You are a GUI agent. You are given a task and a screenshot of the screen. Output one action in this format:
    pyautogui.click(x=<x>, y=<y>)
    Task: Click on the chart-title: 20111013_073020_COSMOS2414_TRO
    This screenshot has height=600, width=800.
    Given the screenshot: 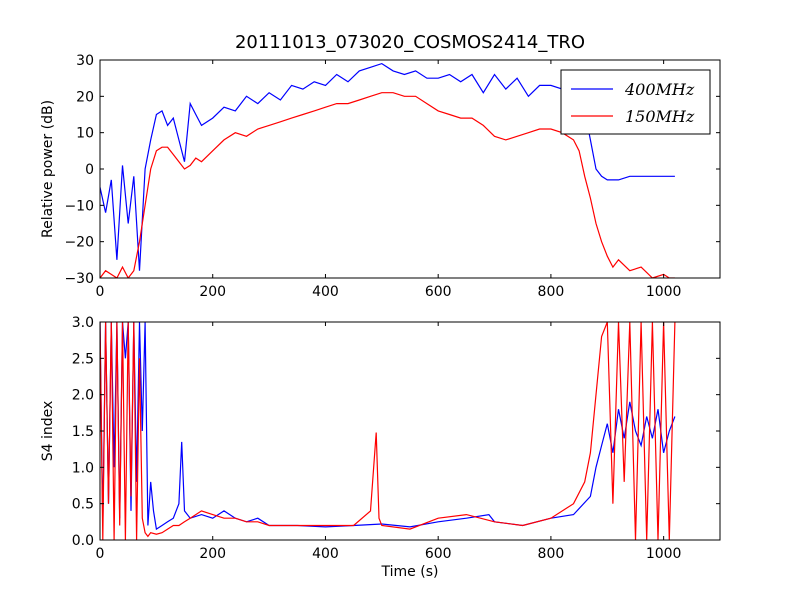 What is the action you would take?
    pyautogui.click(x=410, y=42)
    